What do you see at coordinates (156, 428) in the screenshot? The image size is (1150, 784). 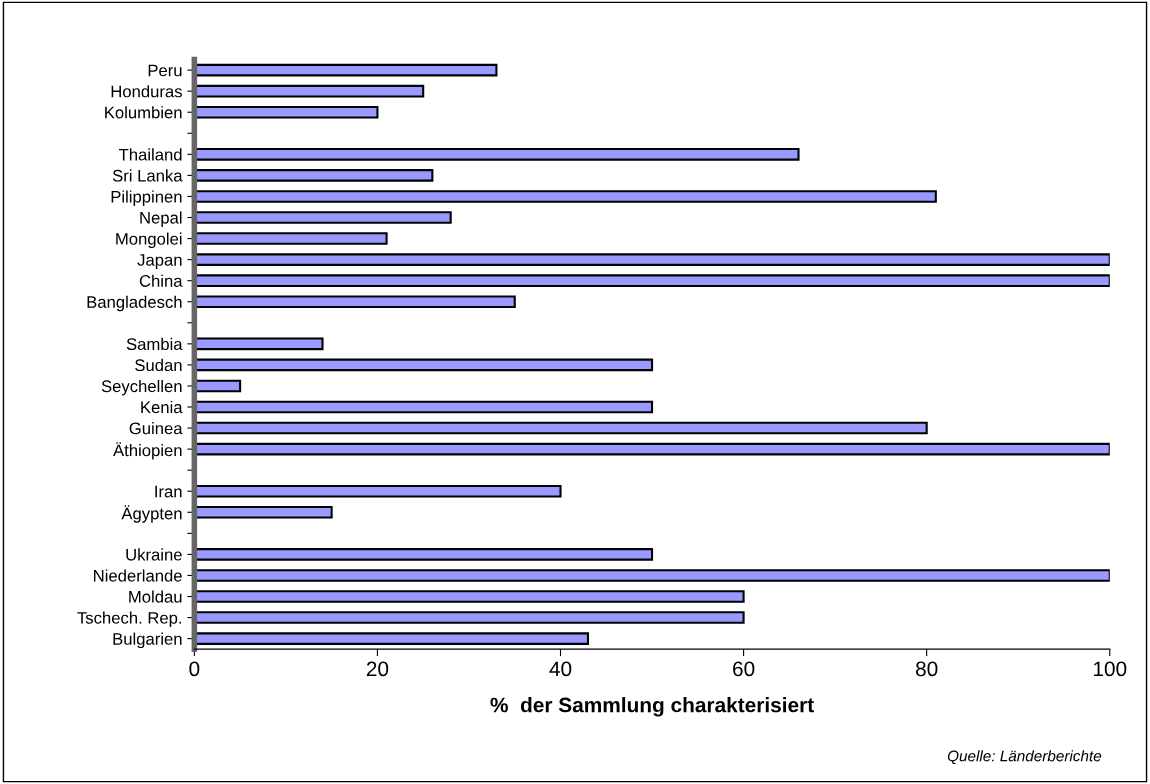 I see `y-tick-label: Guinea` at bounding box center [156, 428].